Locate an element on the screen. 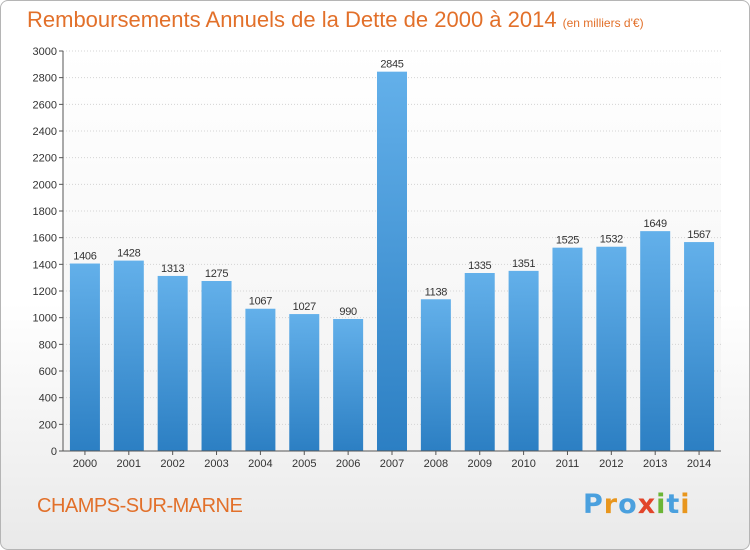  y-tick-label: 0 is located at coordinates (54, 452).